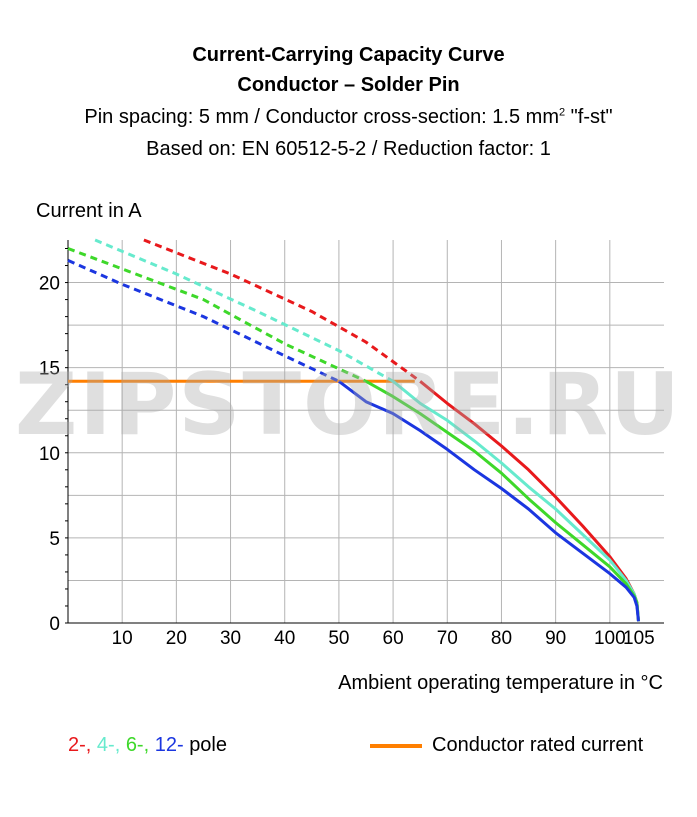 This screenshot has height=817, width=697. I want to click on spec-suffix: "f-st", so click(589, 117).